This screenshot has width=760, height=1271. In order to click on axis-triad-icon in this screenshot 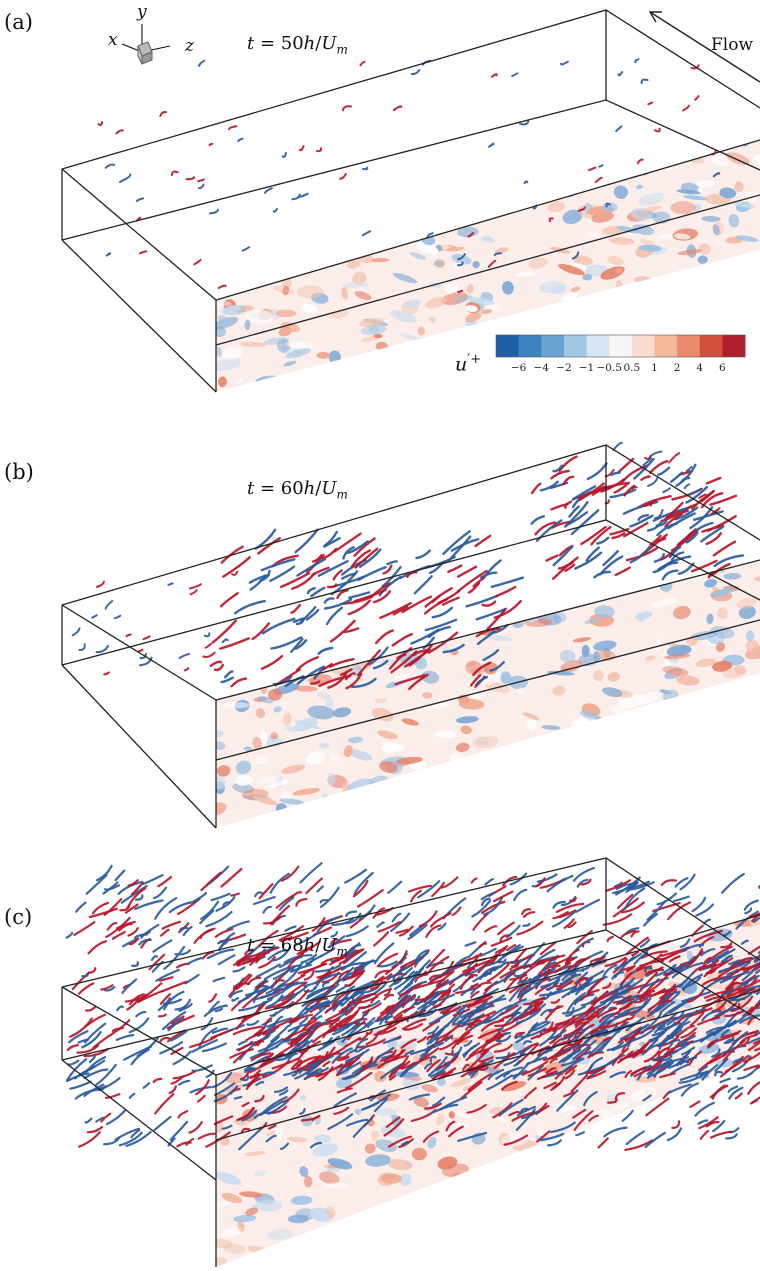, I will do `click(146, 44)`.